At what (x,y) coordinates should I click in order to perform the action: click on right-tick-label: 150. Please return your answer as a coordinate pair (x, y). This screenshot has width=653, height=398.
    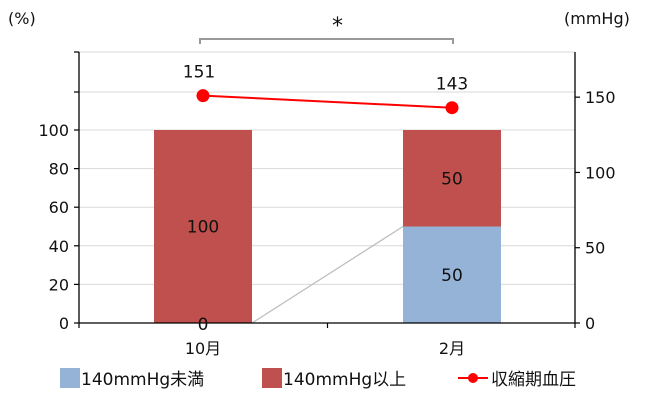
    Looking at the image, I should click on (600, 97).